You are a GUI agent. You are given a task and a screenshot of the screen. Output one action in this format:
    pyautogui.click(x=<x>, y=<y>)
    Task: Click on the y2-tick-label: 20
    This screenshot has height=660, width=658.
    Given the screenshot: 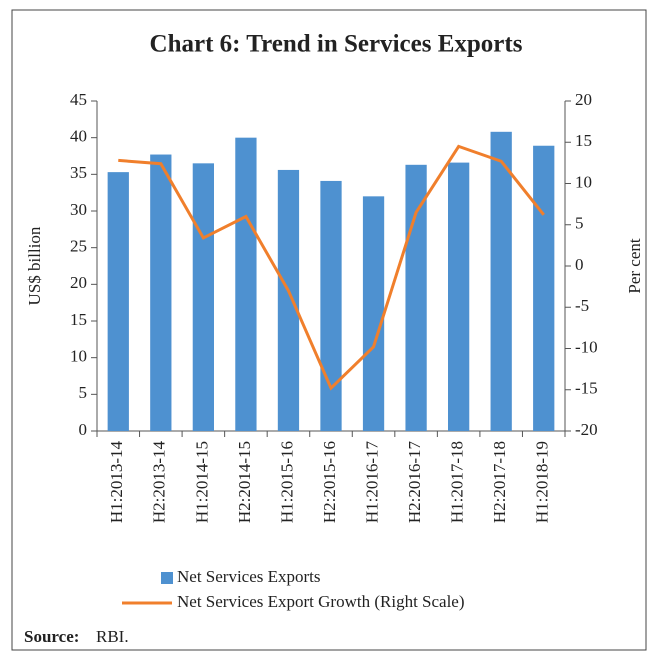 What is the action you would take?
    pyautogui.click(x=583, y=99)
    